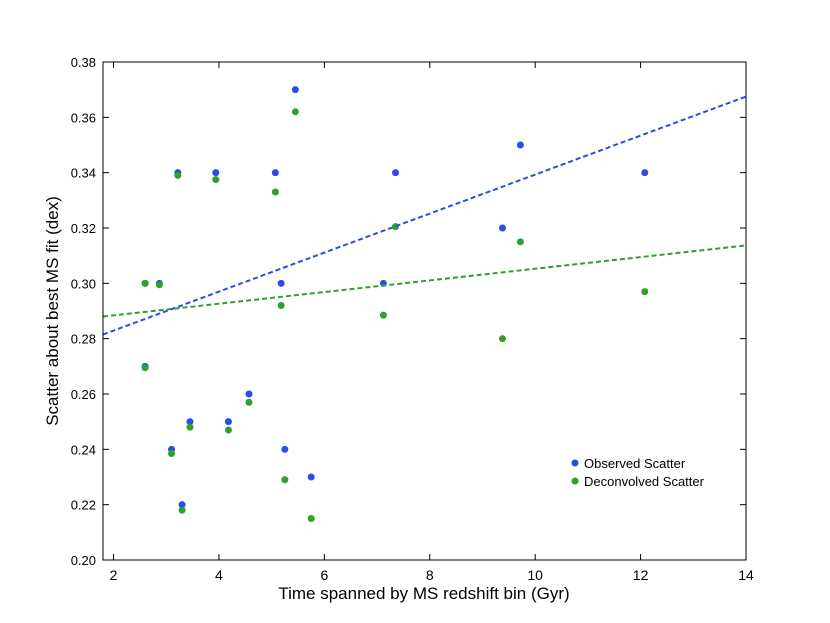  Describe the element at coordinates (635, 463) in the screenshot. I see `legend-label-observed: Observed Scatter` at that location.